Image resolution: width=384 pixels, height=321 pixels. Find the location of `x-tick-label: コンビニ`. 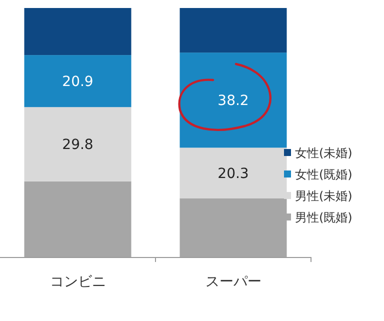

x-tick-label: コンビニ is located at coordinates (78, 282).